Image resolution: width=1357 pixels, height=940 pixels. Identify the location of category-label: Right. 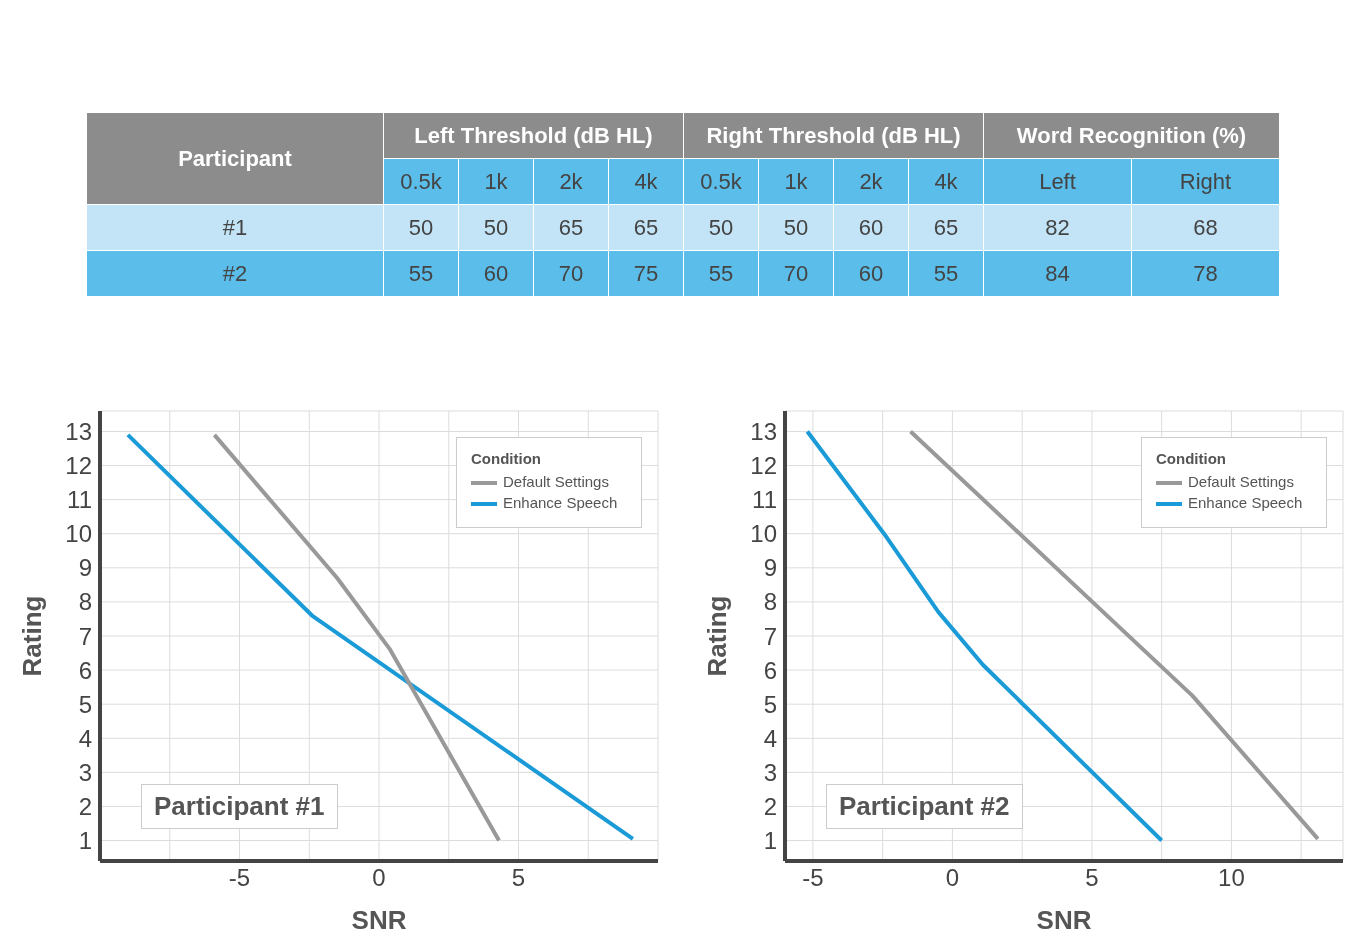
(1205, 181).